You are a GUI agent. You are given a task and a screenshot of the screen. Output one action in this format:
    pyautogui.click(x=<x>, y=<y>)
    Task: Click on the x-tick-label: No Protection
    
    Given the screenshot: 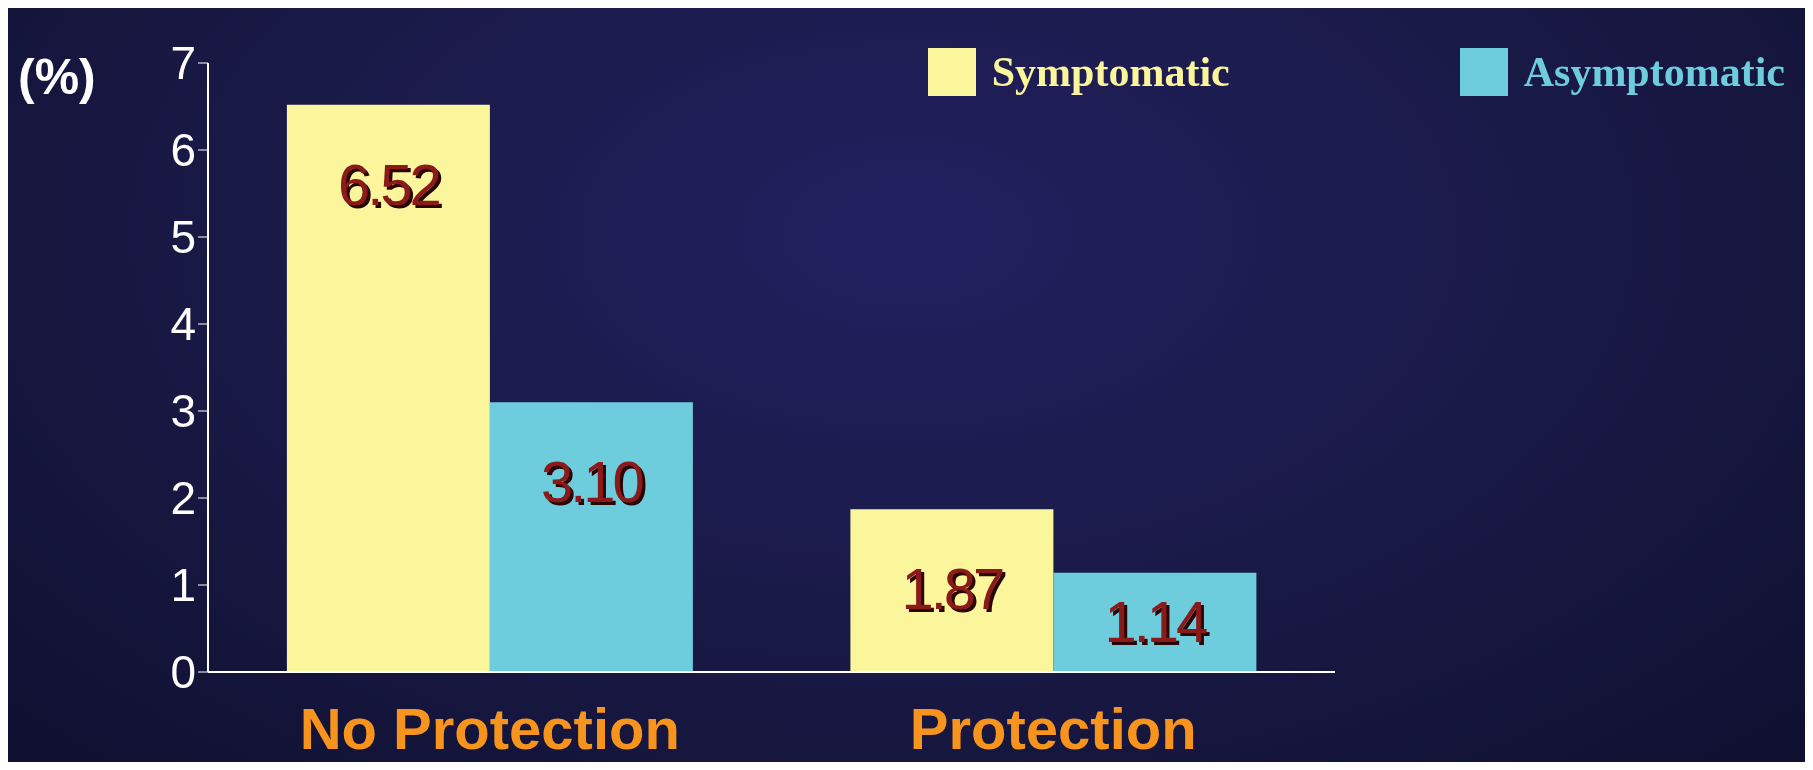 What is the action you would take?
    pyautogui.click(x=489, y=729)
    